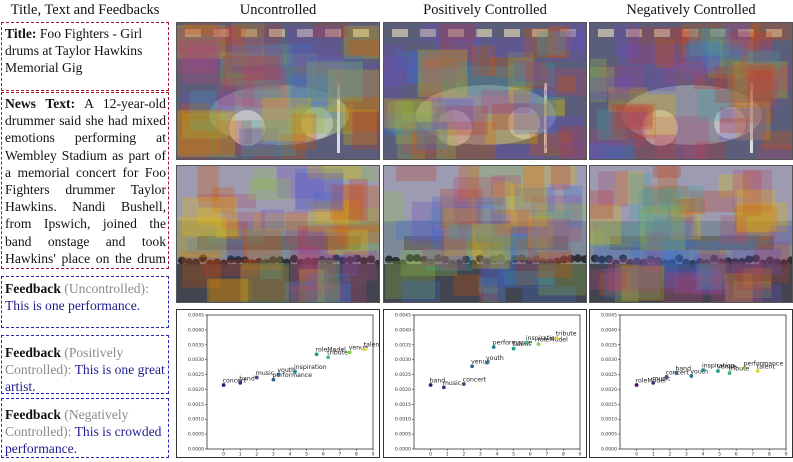 Image resolution: width=793 pixels, height=462 pixels. What do you see at coordinates (609, 330) in the screenshot?
I see `y-tick-label: 0.0040` at bounding box center [609, 330].